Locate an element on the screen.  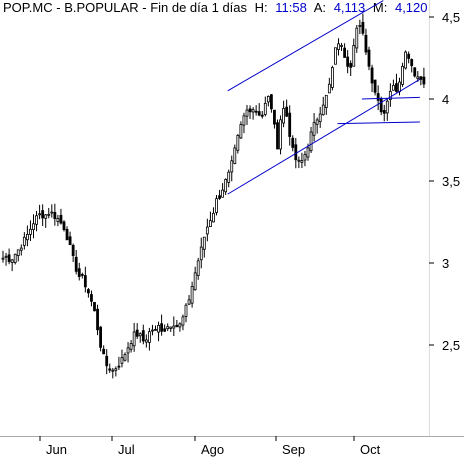
header-sep-2: - is located at coordinates (146, 7).